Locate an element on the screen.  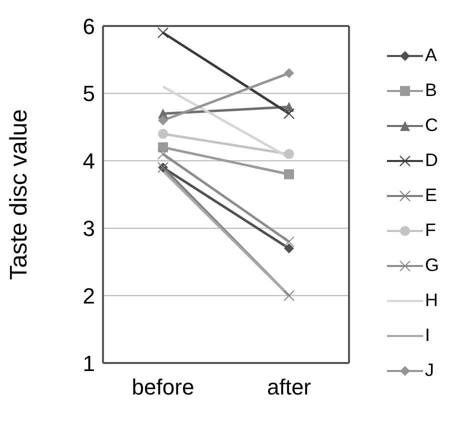
legend-label: F is located at coordinates (430, 230).